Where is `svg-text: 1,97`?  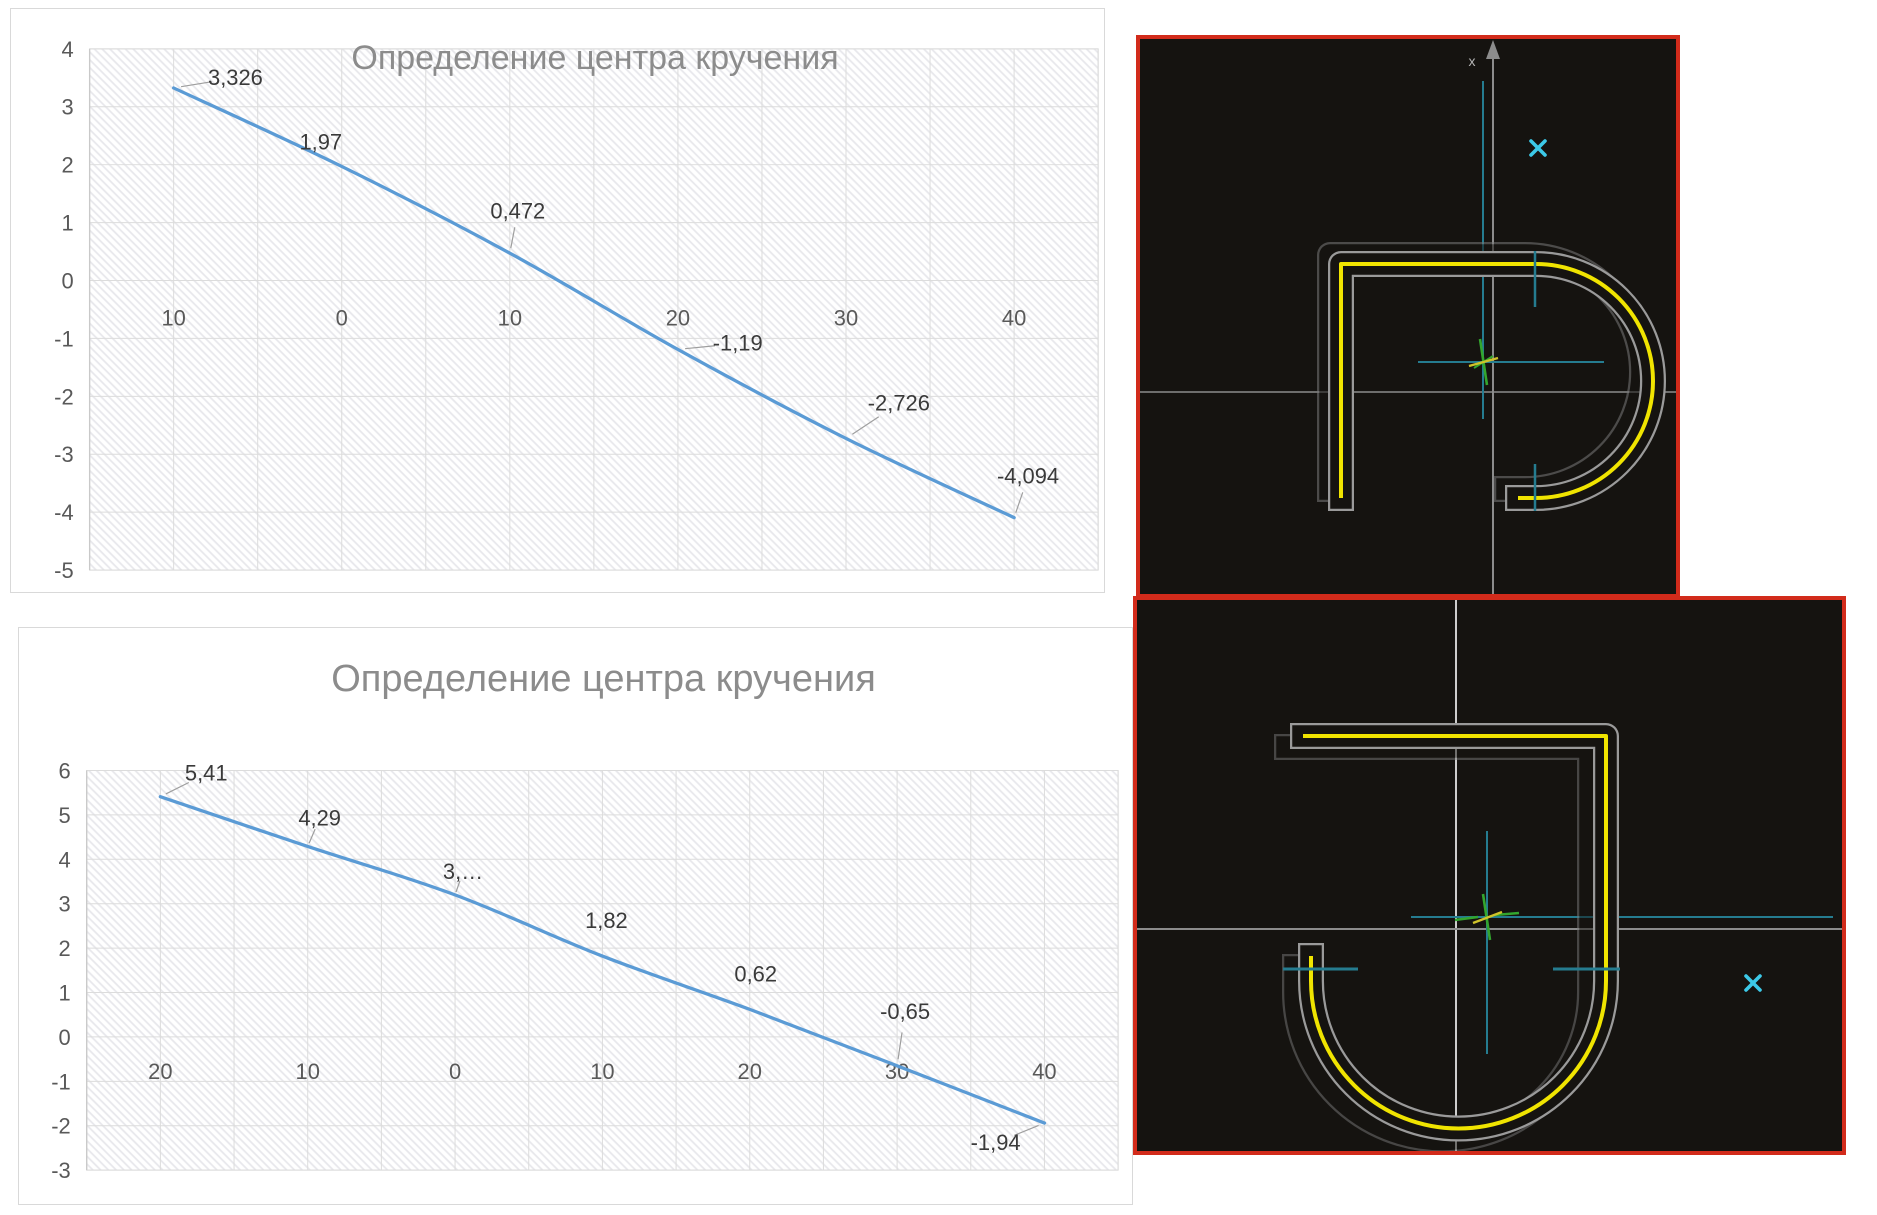
svg-text: 1,97 is located at coordinates (320, 141).